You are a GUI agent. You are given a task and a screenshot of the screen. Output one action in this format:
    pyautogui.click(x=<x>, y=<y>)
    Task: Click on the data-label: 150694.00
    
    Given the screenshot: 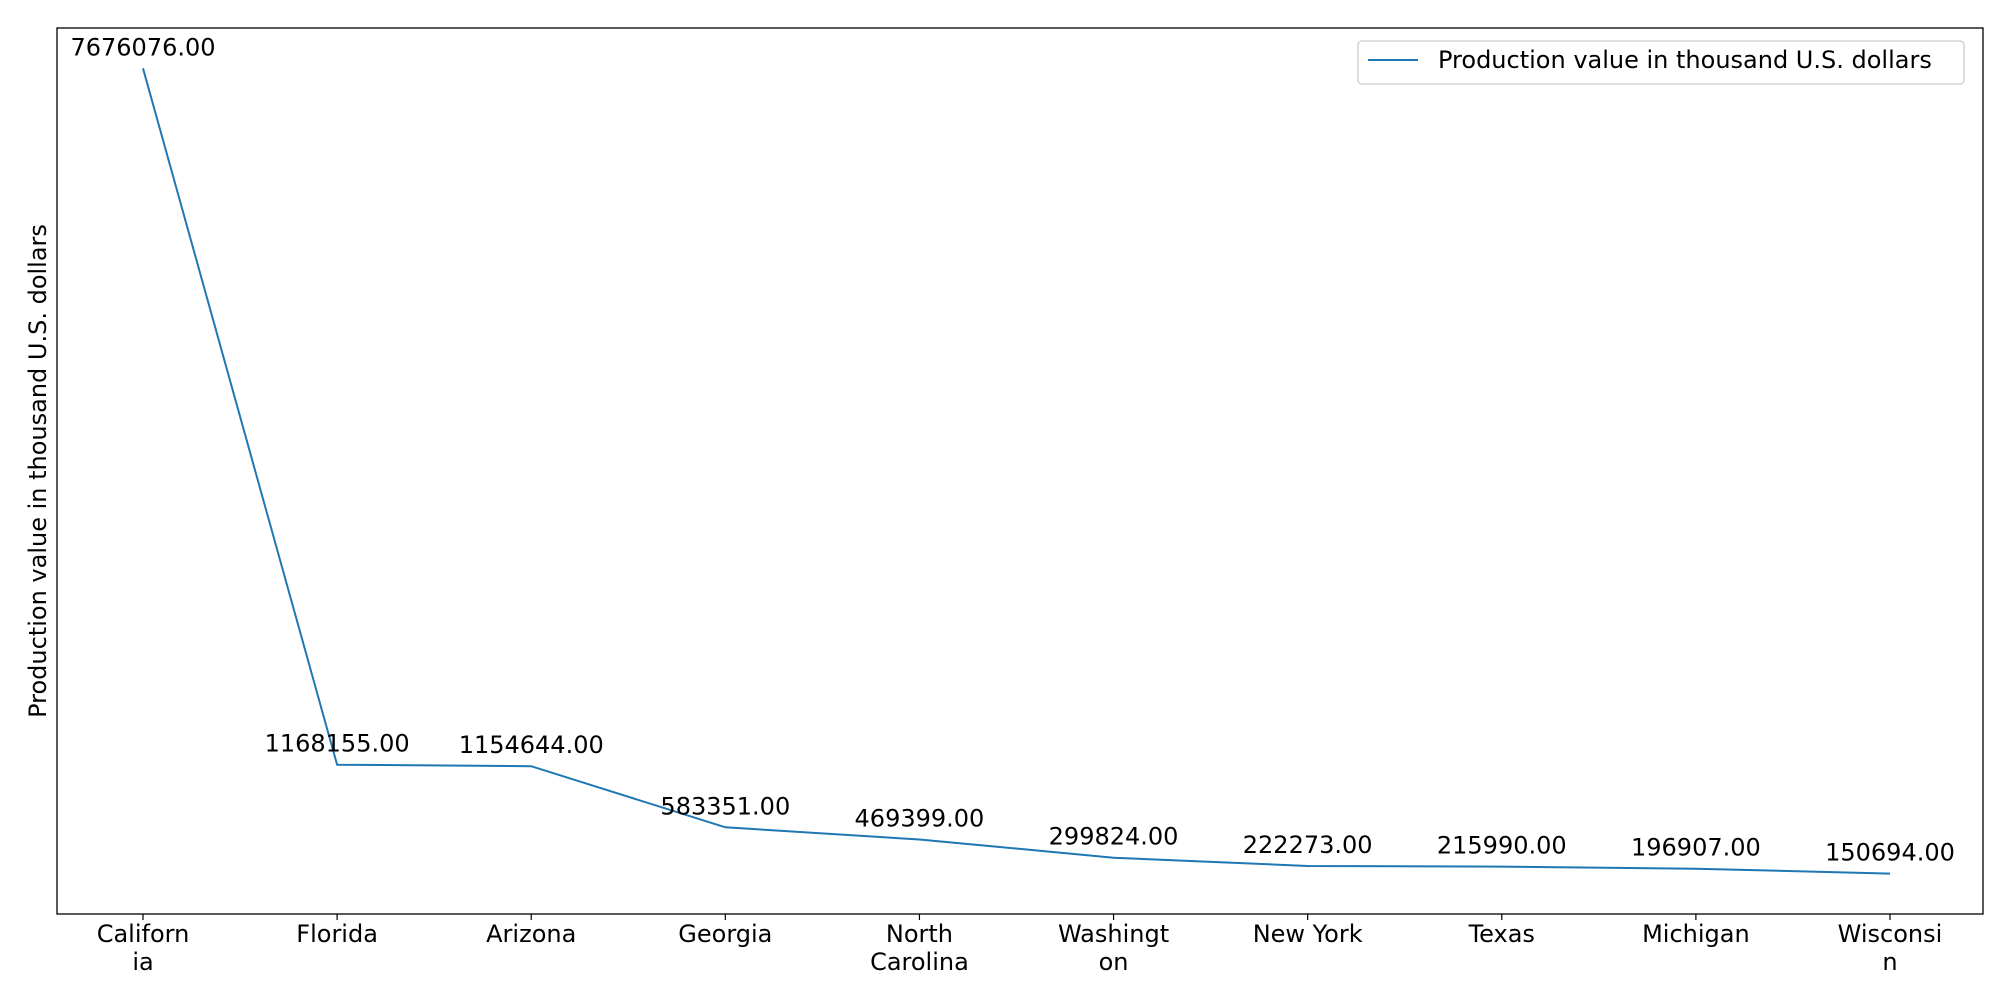 What is the action you would take?
    pyautogui.click(x=1890, y=853)
    